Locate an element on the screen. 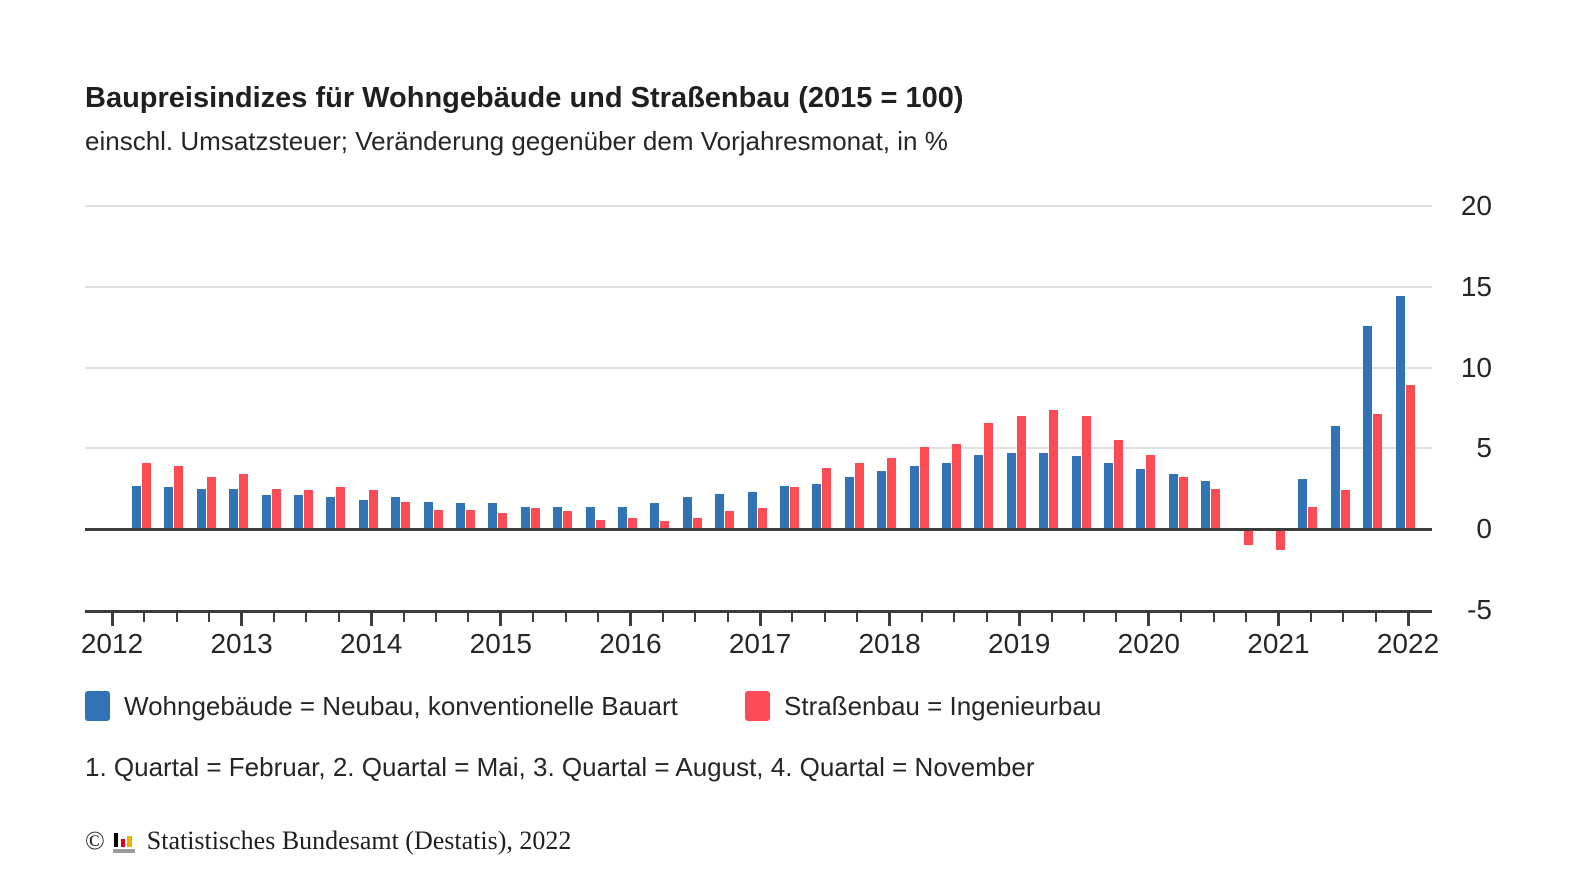 The image size is (1574, 886). bar-strassenbau-2018-Q4 is located at coordinates (1021, 473).